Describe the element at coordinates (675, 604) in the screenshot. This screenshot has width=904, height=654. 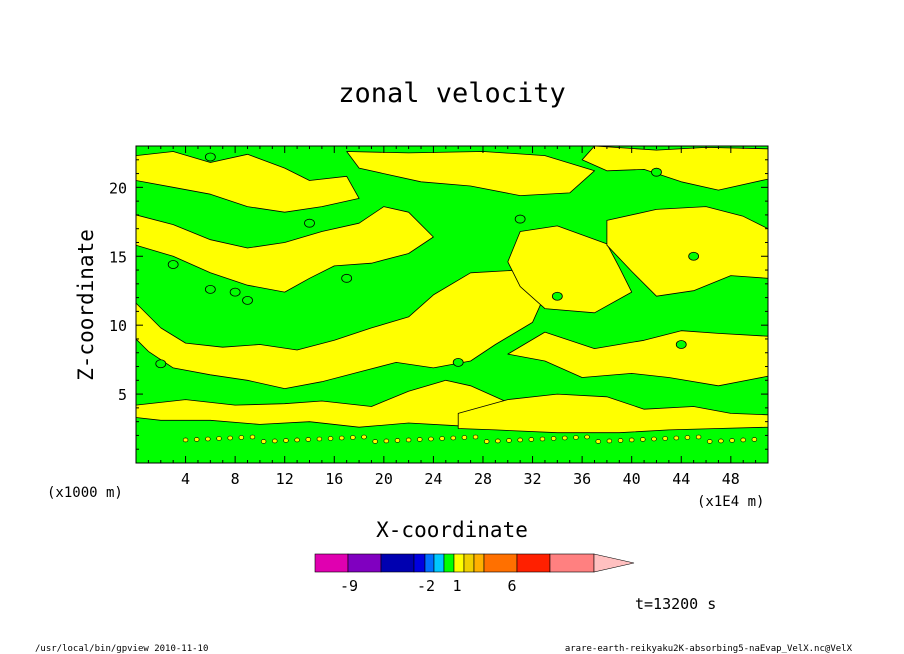
I see `time-label: t=13200 s` at that location.